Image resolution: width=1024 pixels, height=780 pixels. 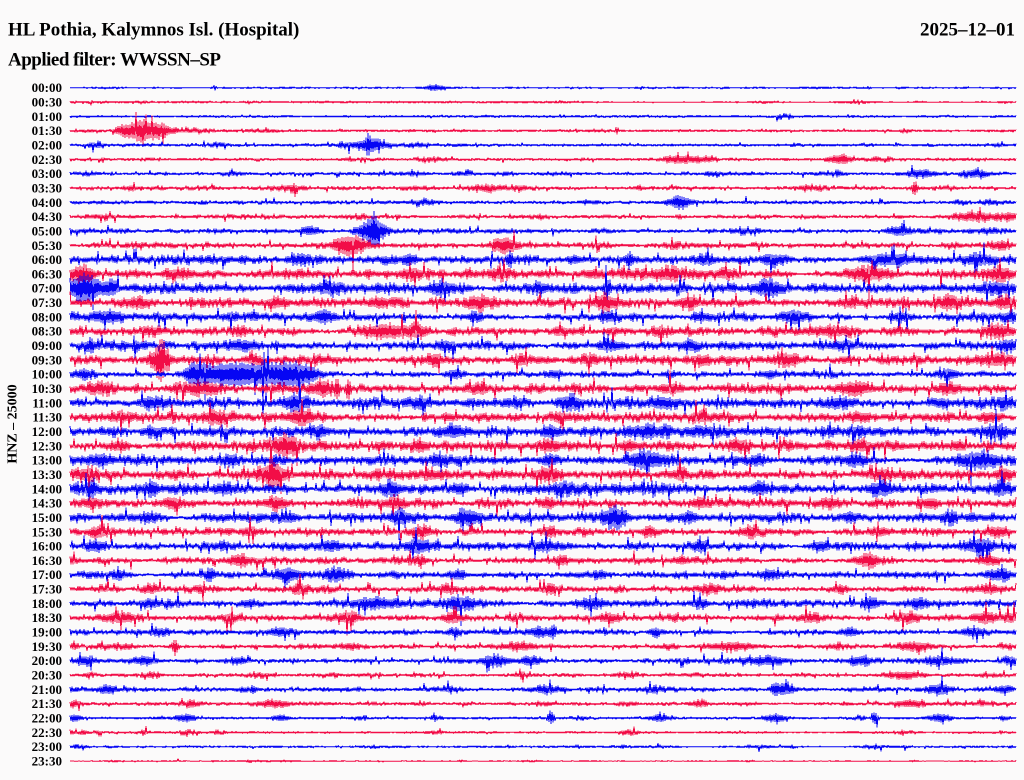 I want to click on svg-text: 01:00, so click(x=47, y=116).